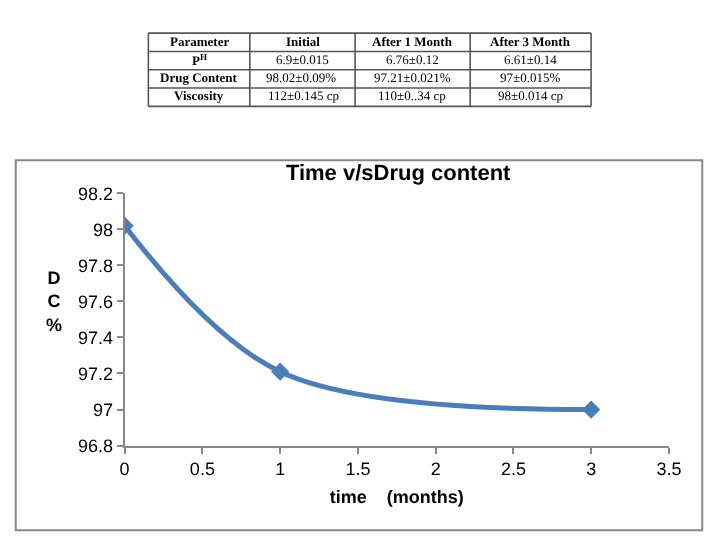 This screenshot has width=724, height=548. What do you see at coordinates (95, 373) in the screenshot?
I see `y-tick-label: 97.2` at bounding box center [95, 373].